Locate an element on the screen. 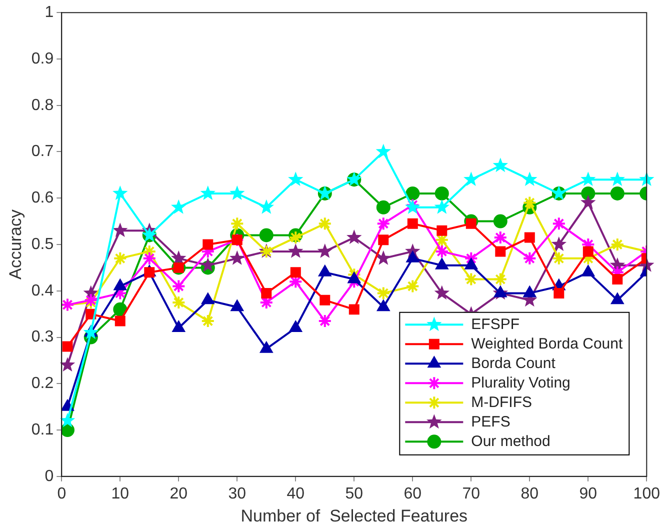  x-tick-label: 70 is located at coordinates (471, 493).